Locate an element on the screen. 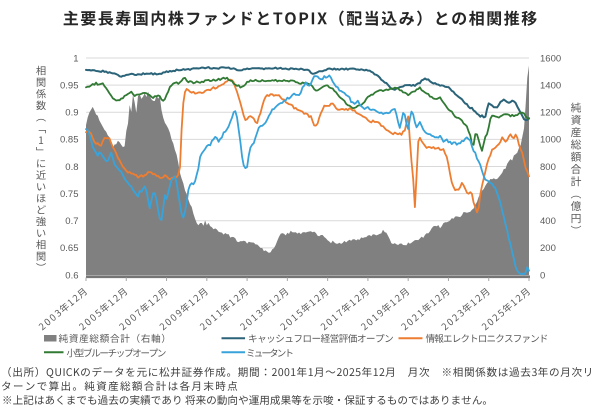  svg-text: 1400 is located at coordinates (550, 85).